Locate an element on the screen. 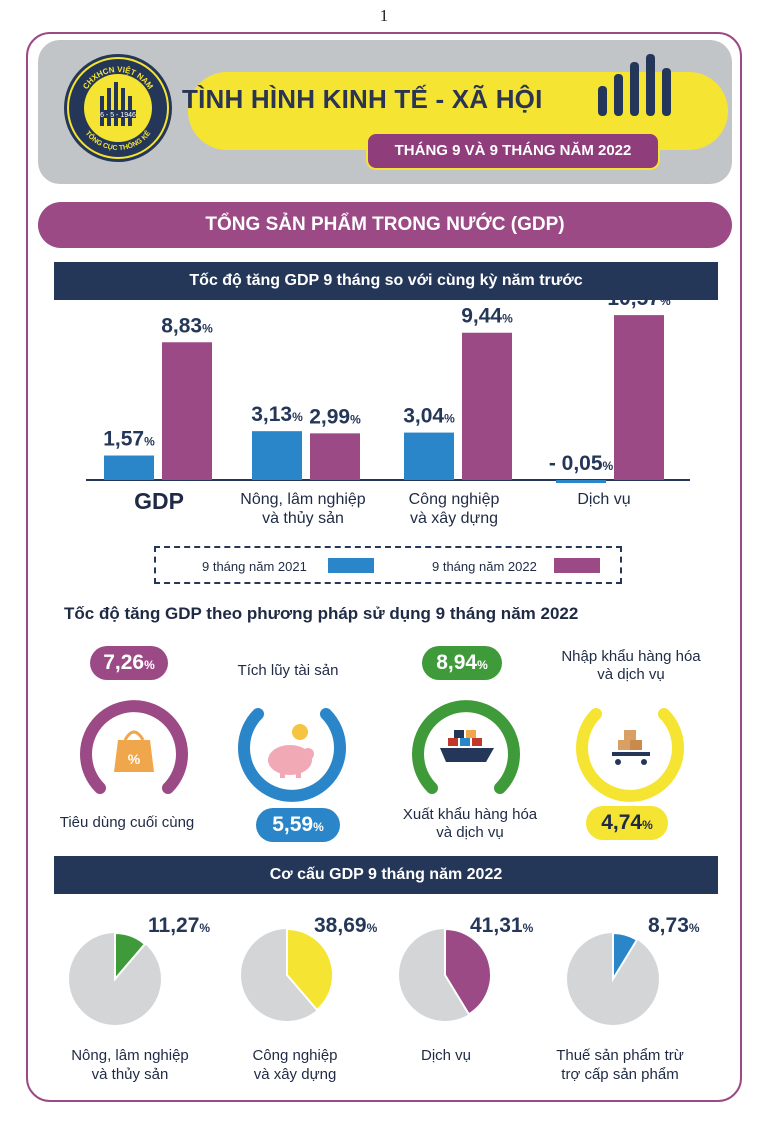 This screenshot has height=1133, width=768. usage-value-import-number: 4,74 is located at coordinates (622, 822).